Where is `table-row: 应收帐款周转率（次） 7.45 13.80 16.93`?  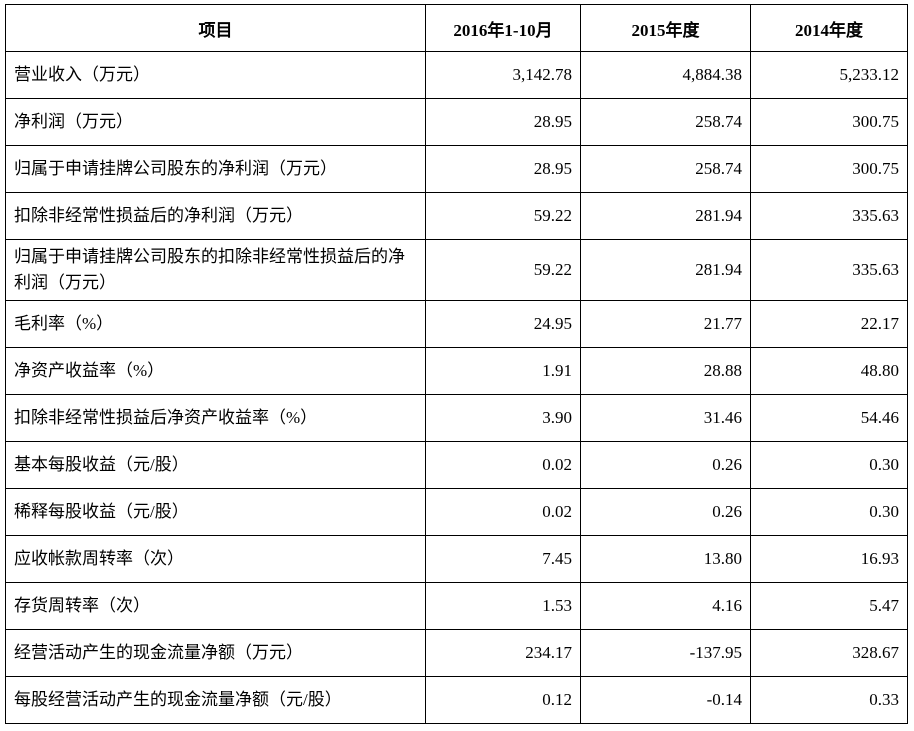
table-row: 应收帐款周转率（次） 7.45 13.80 16.93 is located at coordinates (456, 559).